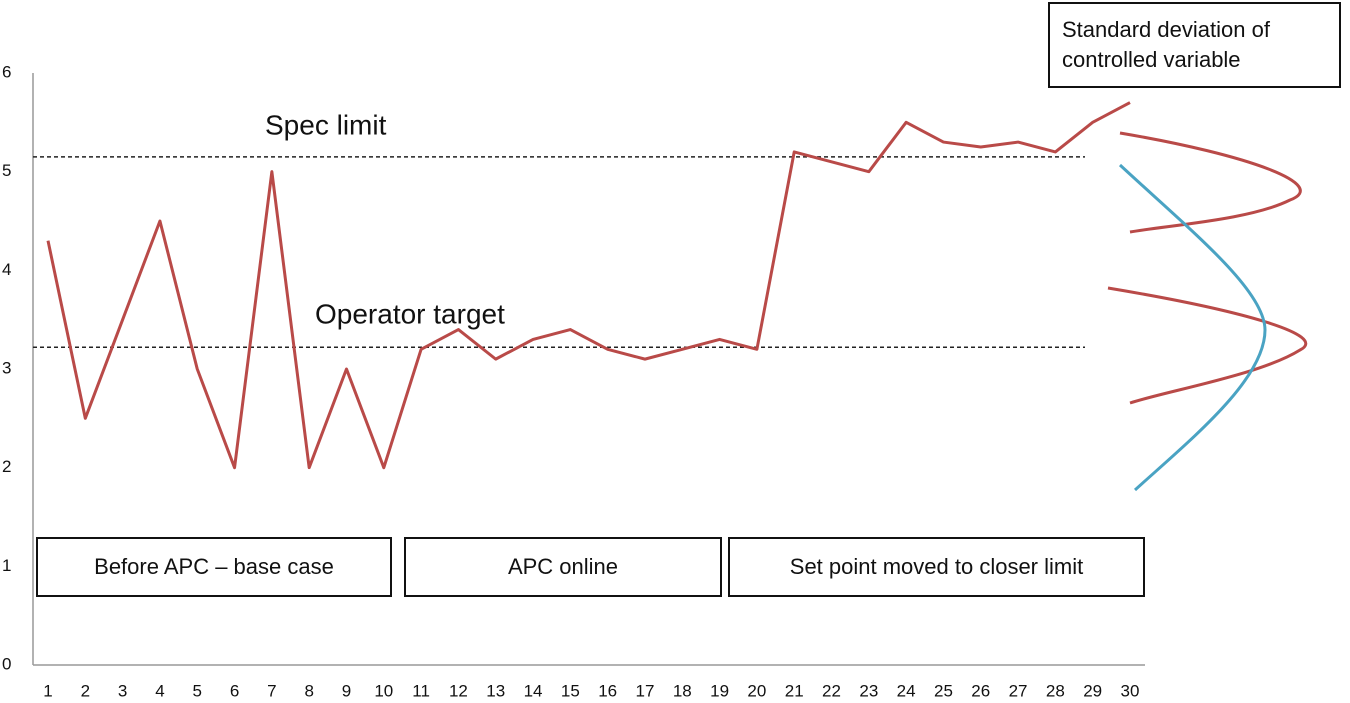 The width and height of the screenshot is (1350, 703). What do you see at coordinates (197, 690) in the screenshot?
I see `x-tick-label: 5` at bounding box center [197, 690].